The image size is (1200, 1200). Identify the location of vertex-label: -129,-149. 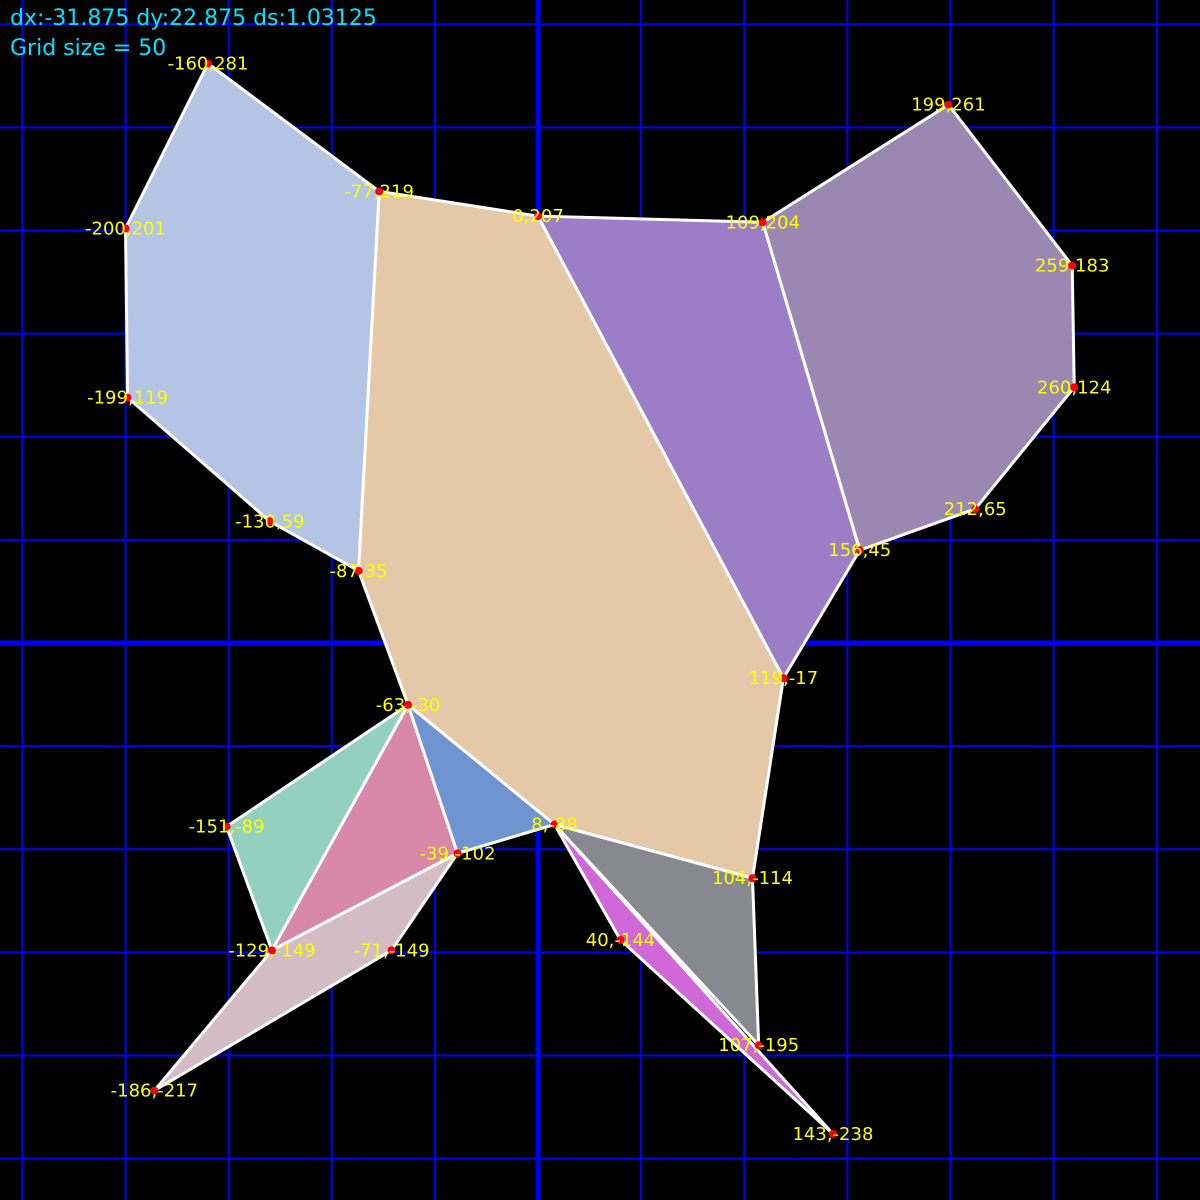
(271, 950).